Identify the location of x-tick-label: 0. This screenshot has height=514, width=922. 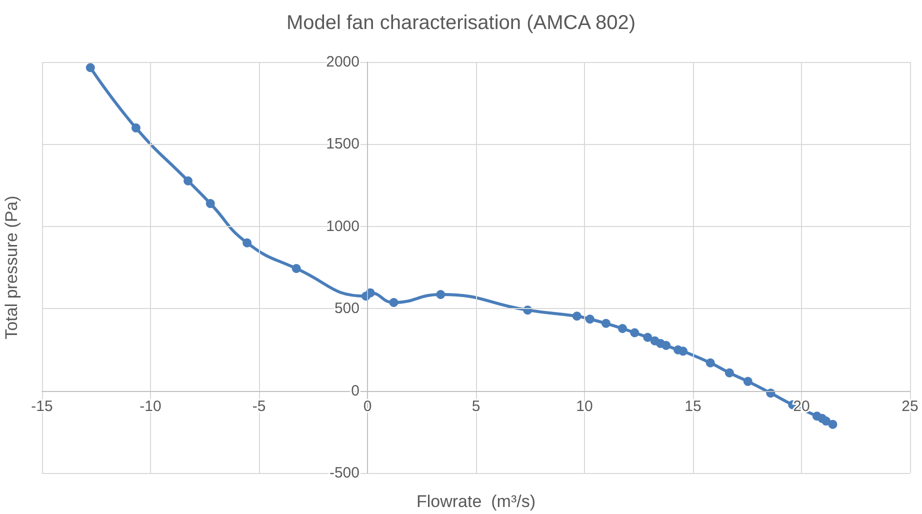
(367, 406).